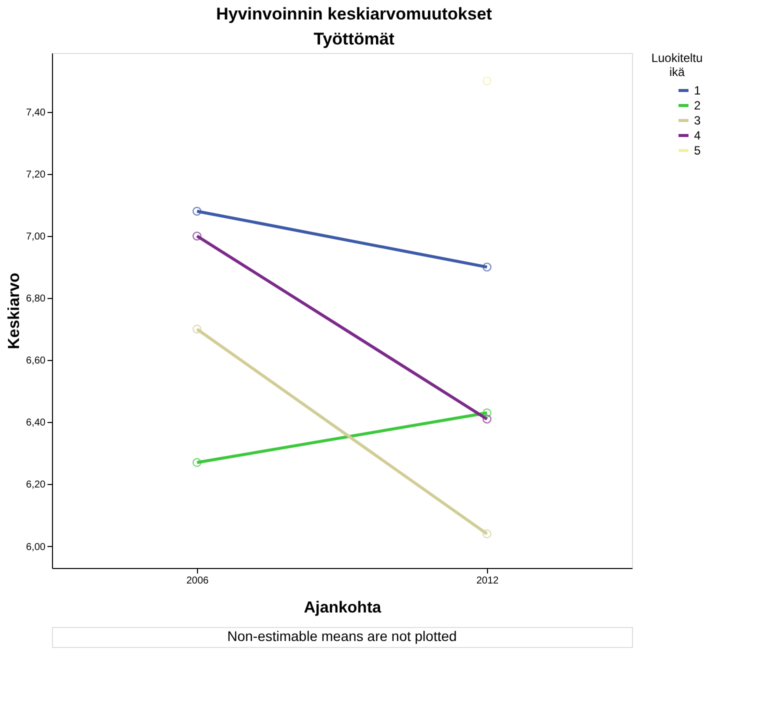  I want to click on legend-label: 2, so click(697, 105).